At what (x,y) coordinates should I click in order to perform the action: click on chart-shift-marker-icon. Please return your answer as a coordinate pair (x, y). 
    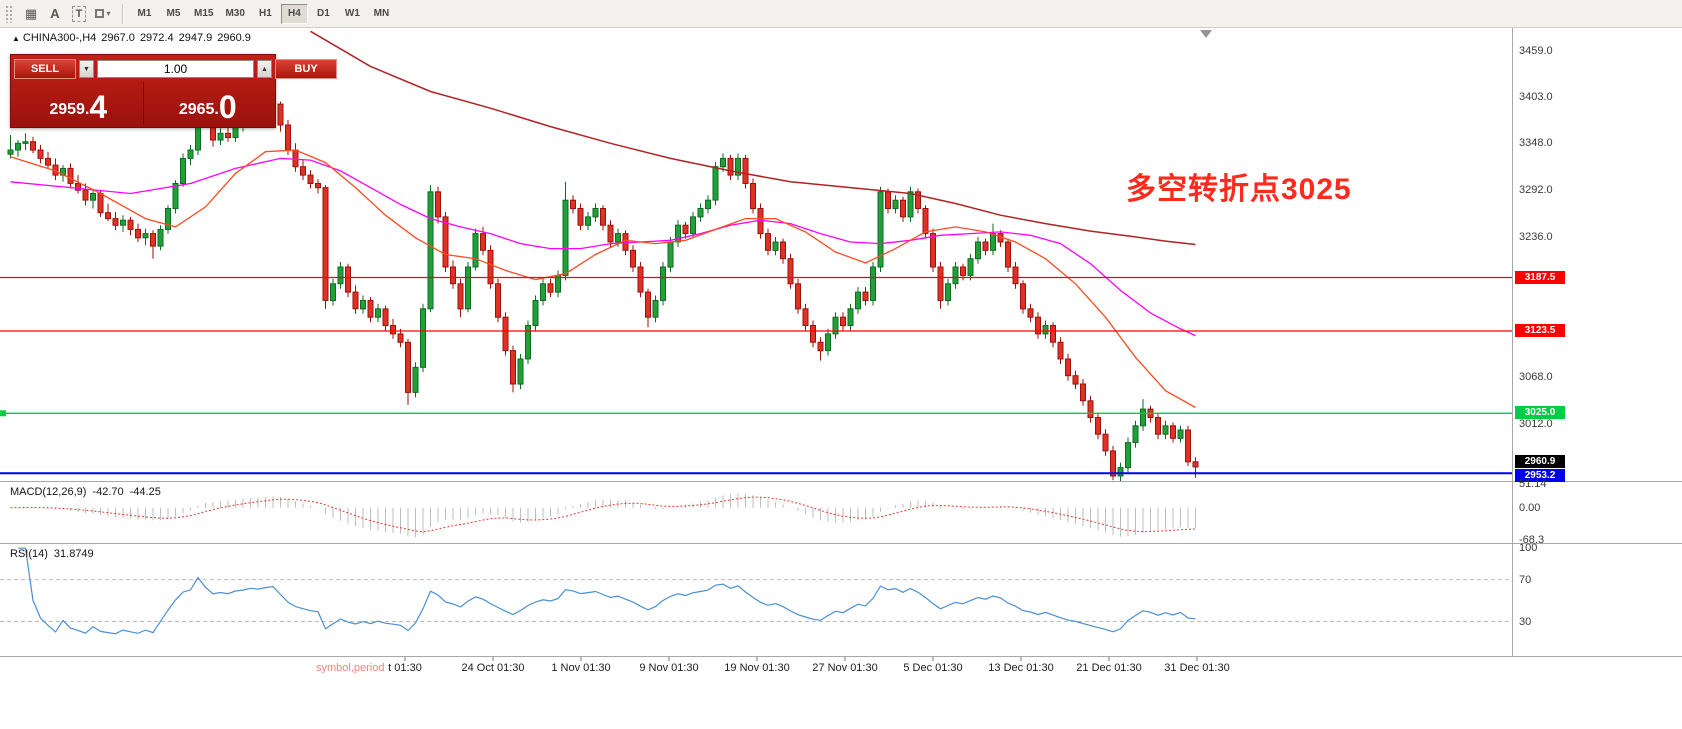
    Looking at the image, I should click on (1206, 34).